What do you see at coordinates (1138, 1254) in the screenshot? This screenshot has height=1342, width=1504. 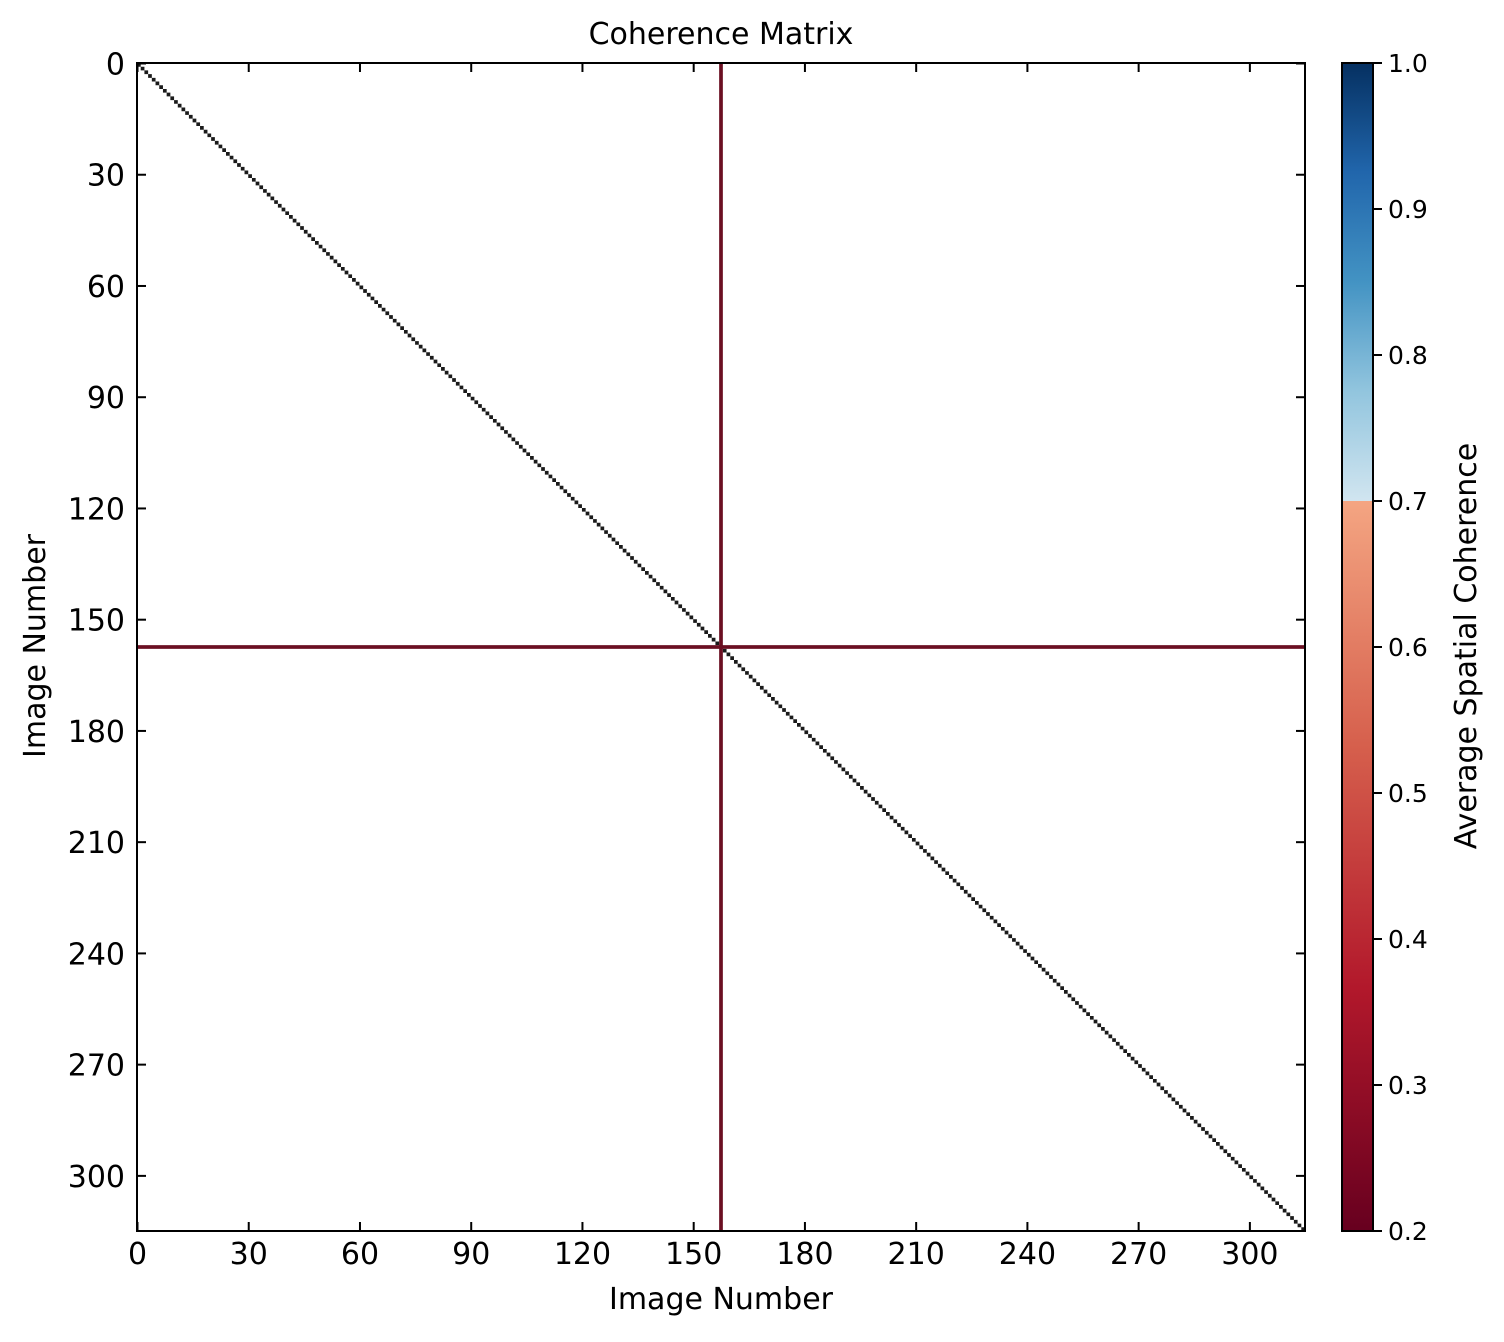 I see `x-tick-label: 270` at bounding box center [1138, 1254].